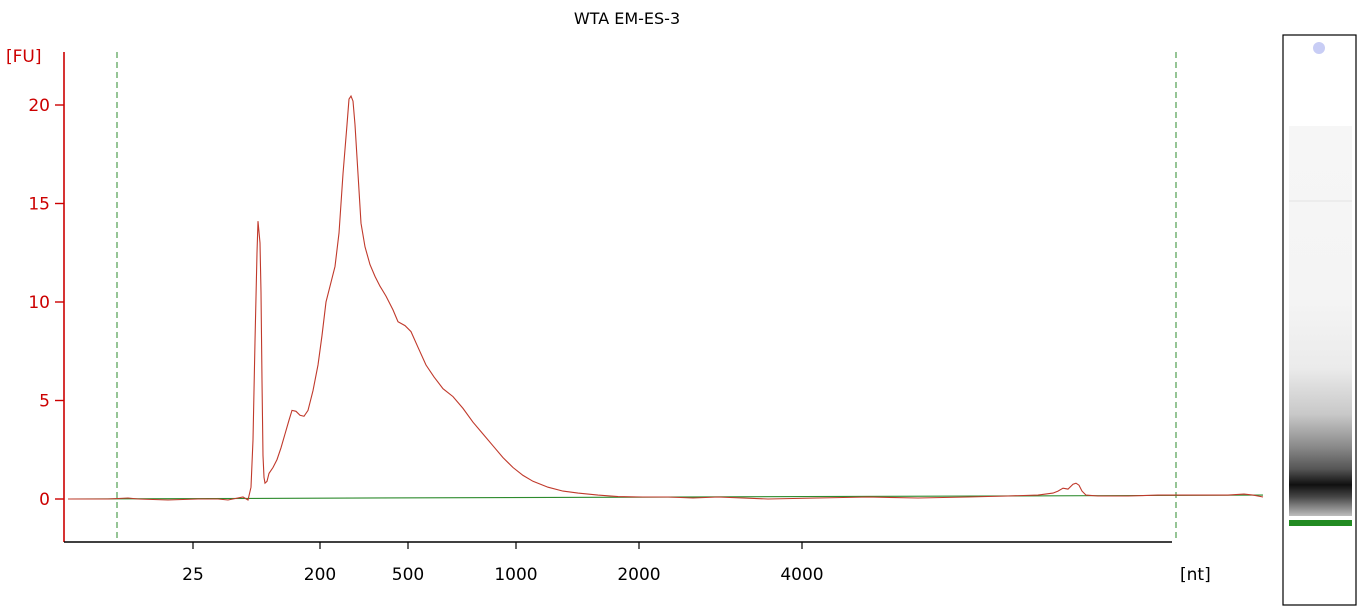 This screenshot has width=1361, height=609. What do you see at coordinates (39, 303) in the screenshot?
I see `y-tick-label: 10` at bounding box center [39, 303].